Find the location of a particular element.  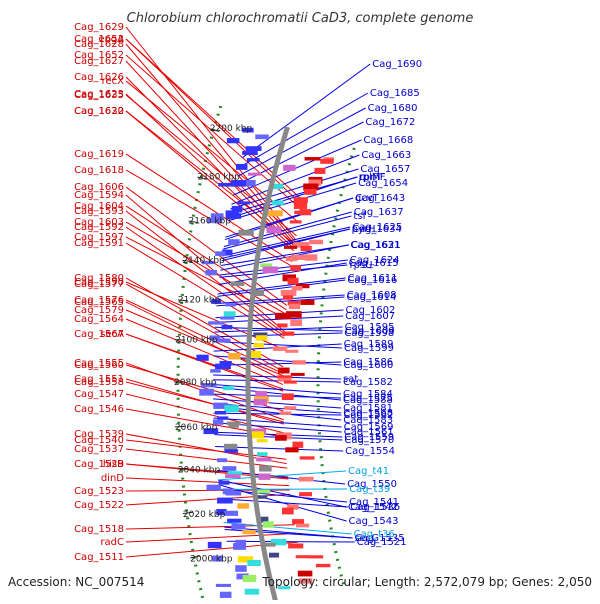

gene-label: Cag_1668 is located at coordinates (388, 140).